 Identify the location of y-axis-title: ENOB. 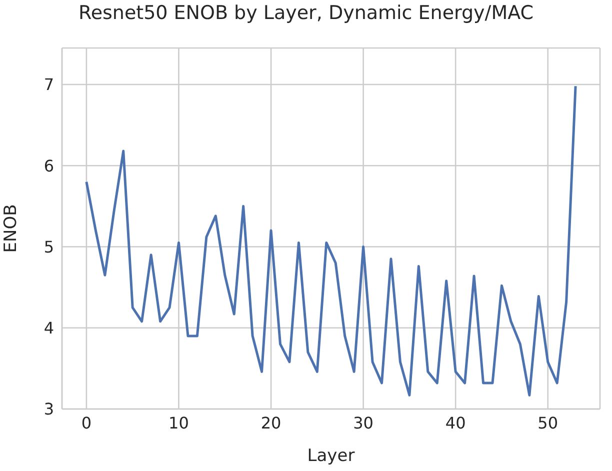
(11, 228).